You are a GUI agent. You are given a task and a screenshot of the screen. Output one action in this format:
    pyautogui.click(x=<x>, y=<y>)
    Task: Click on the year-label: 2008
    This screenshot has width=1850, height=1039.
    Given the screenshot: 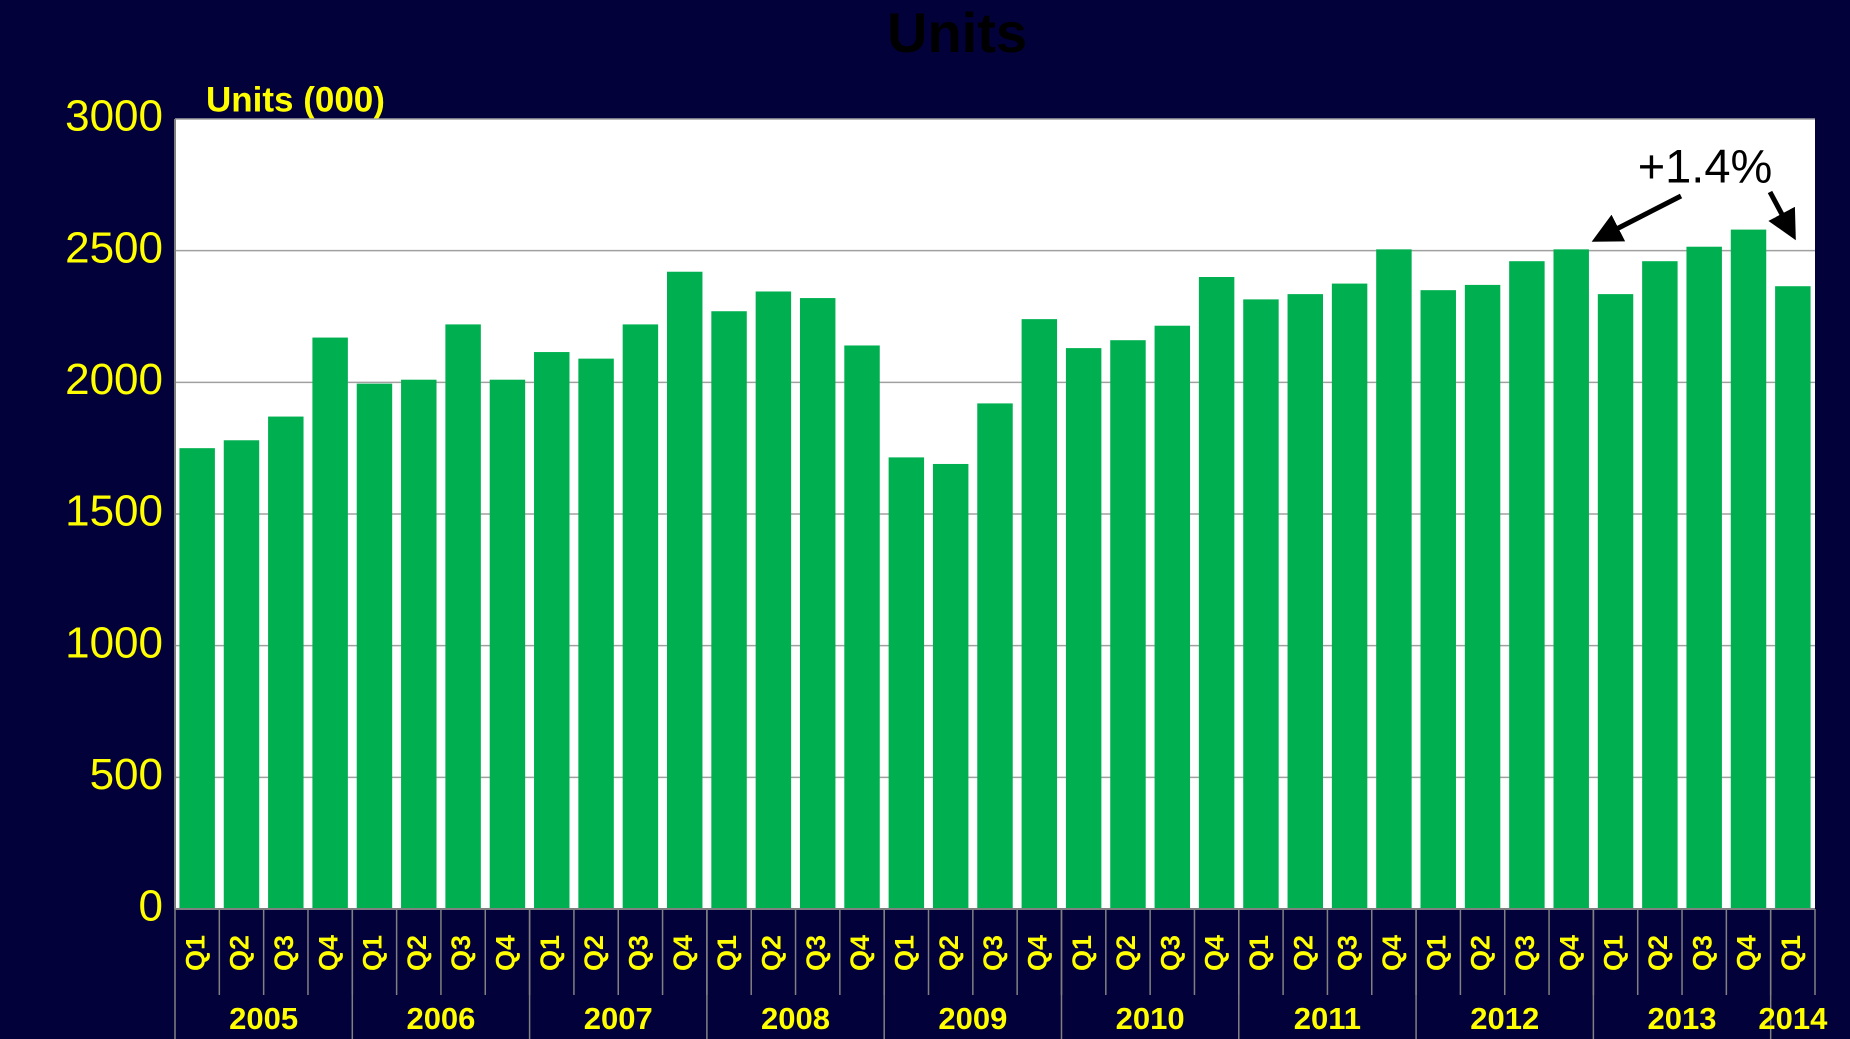 What is the action you would take?
    pyautogui.click(x=795, y=1018)
    